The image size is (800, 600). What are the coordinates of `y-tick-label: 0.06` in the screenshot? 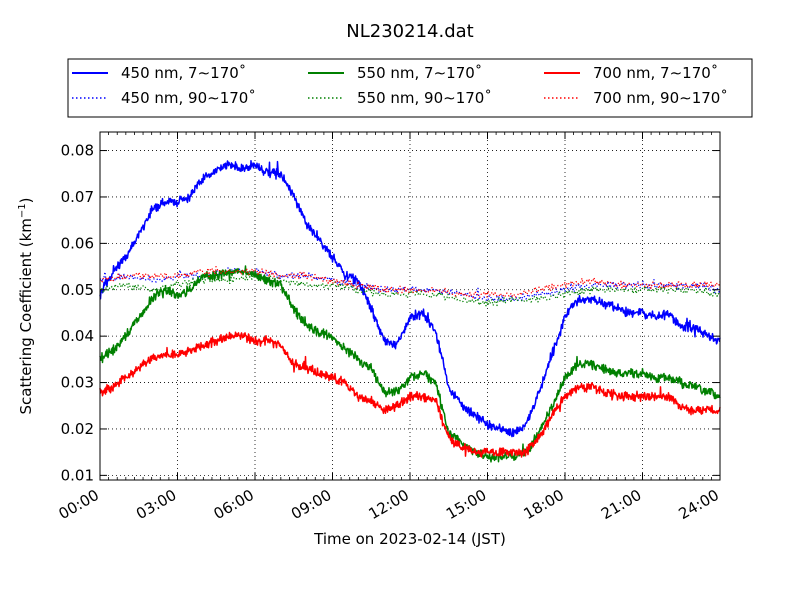 It's located at (77, 243).